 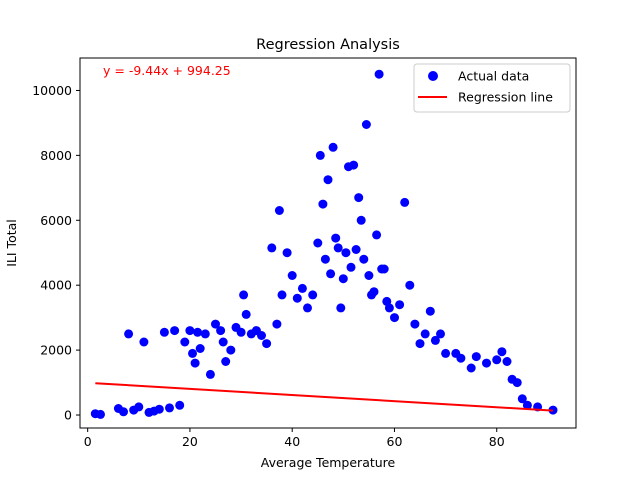 I want to click on y-tick-label: 8000, so click(x=56, y=155).